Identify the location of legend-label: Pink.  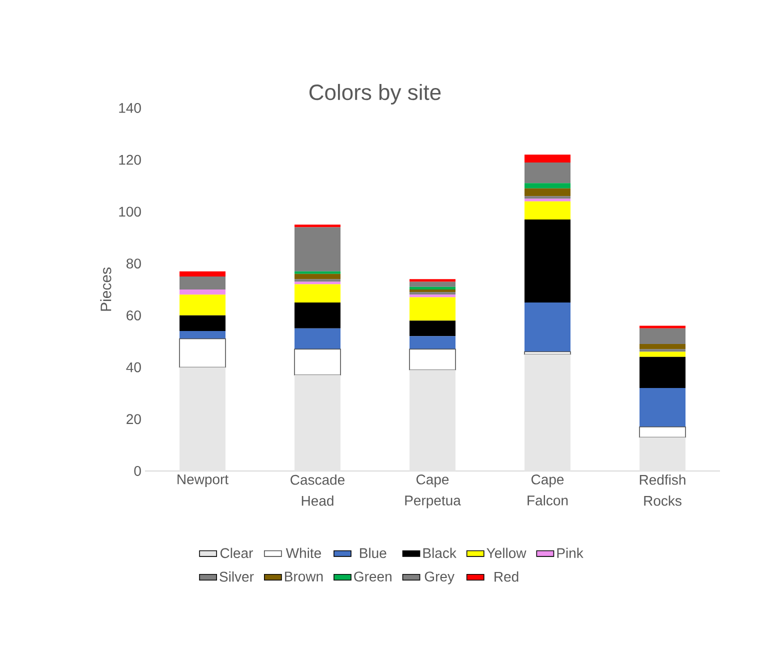
(570, 553).